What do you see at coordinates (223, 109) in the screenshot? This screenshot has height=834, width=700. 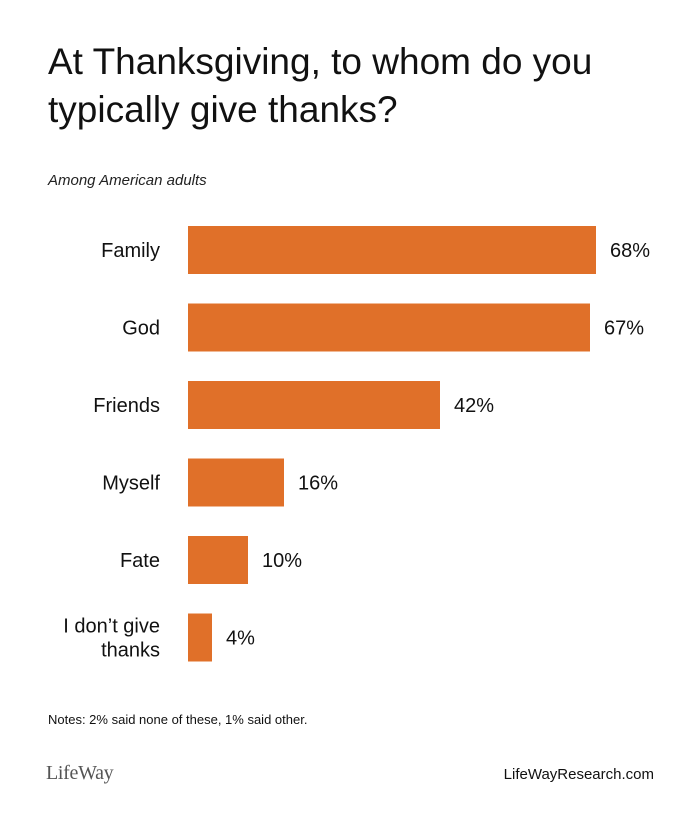 I see `chart-title-line-2: typically give thanks?` at bounding box center [223, 109].